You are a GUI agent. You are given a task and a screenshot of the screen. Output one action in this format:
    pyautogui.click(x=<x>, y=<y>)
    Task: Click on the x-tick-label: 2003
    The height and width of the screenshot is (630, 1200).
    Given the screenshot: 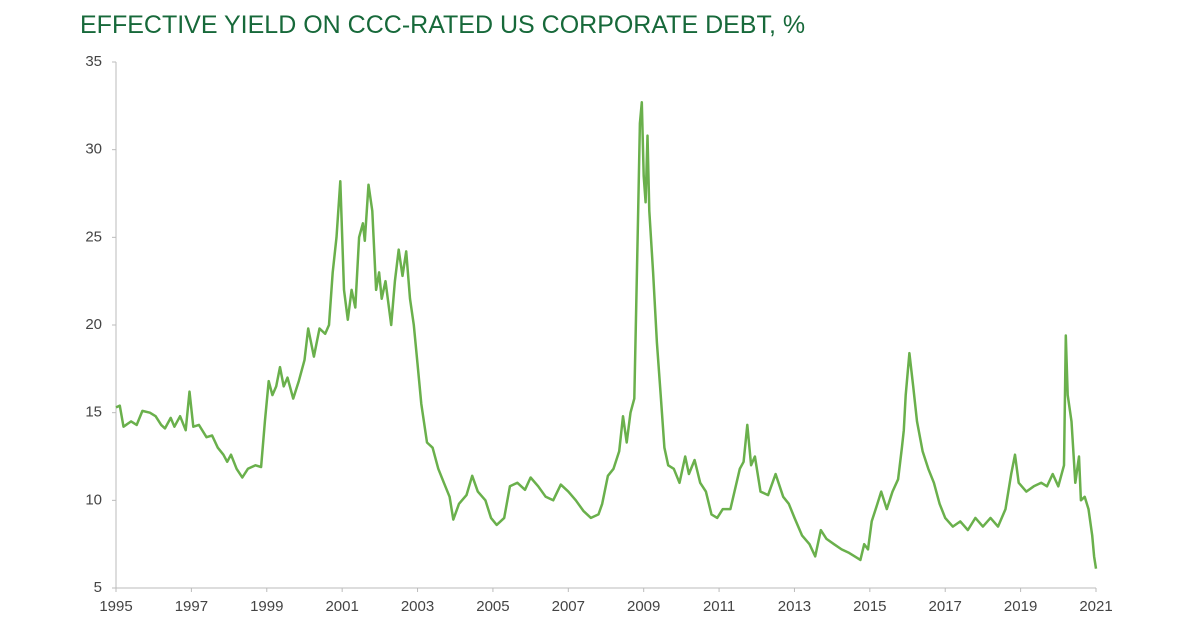 What is the action you would take?
    pyautogui.click(x=417, y=606)
    